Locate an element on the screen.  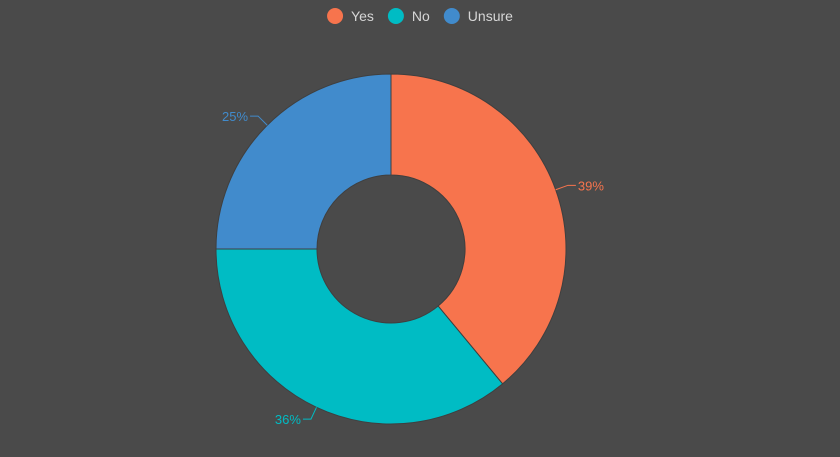
legend-item-no: No is located at coordinates (408, 16).